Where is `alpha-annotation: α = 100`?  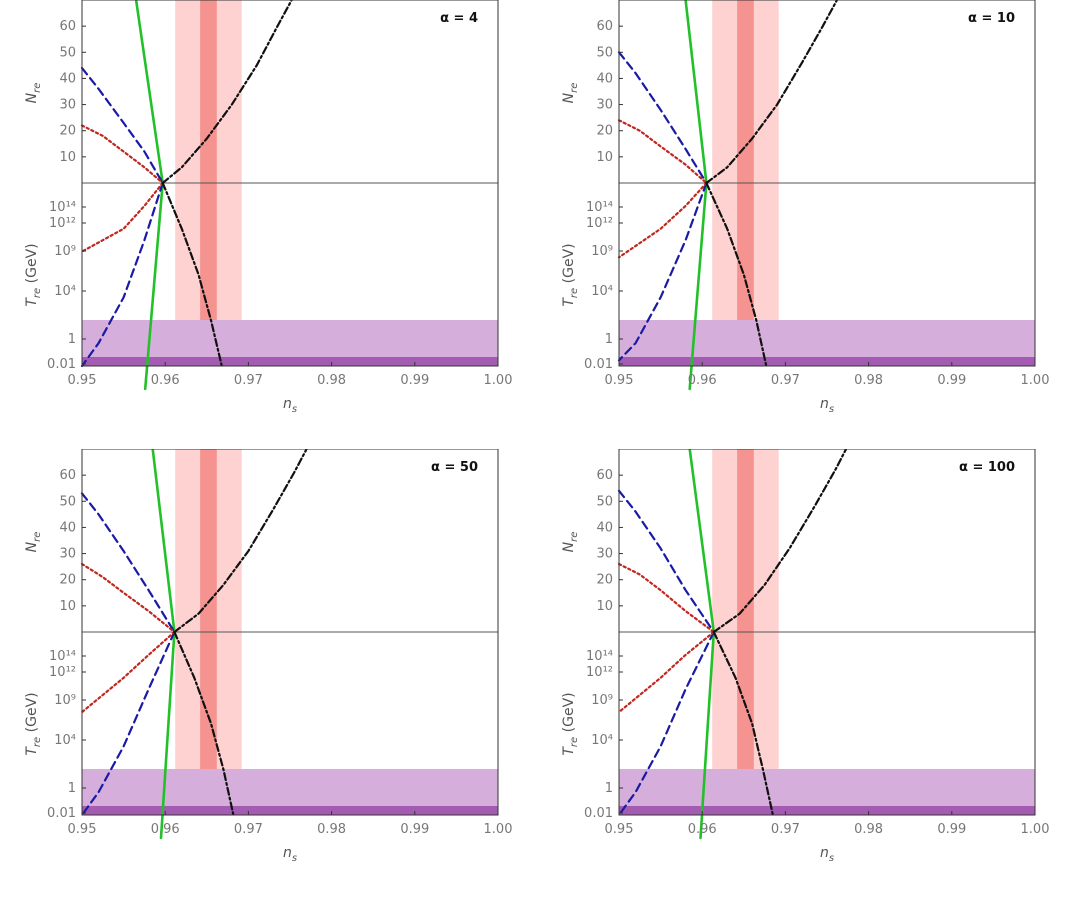 alpha-annotation: α = 100 is located at coordinates (987, 467).